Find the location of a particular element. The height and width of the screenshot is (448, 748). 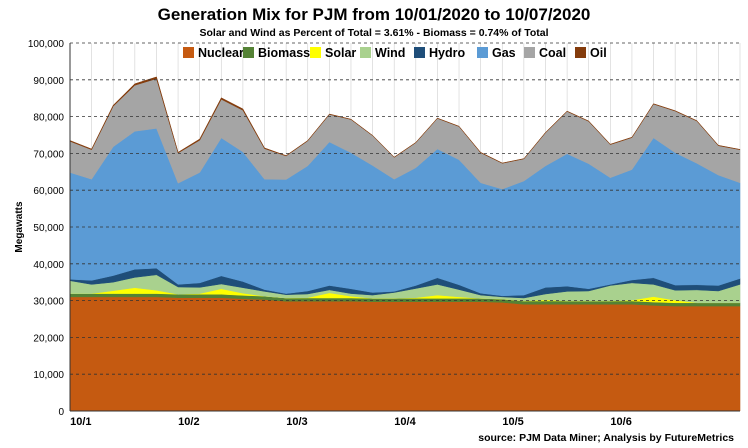

y-tick-label: 30,000 is located at coordinates (48, 302).